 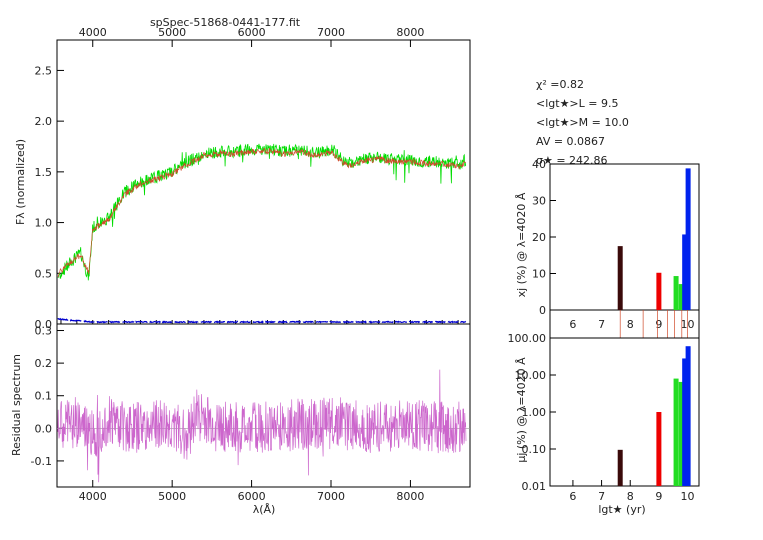 What do you see at coordinates (572, 160) in the screenshot?
I see `stat-sigma: σ★ = 242.86` at bounding box center [572, 160].